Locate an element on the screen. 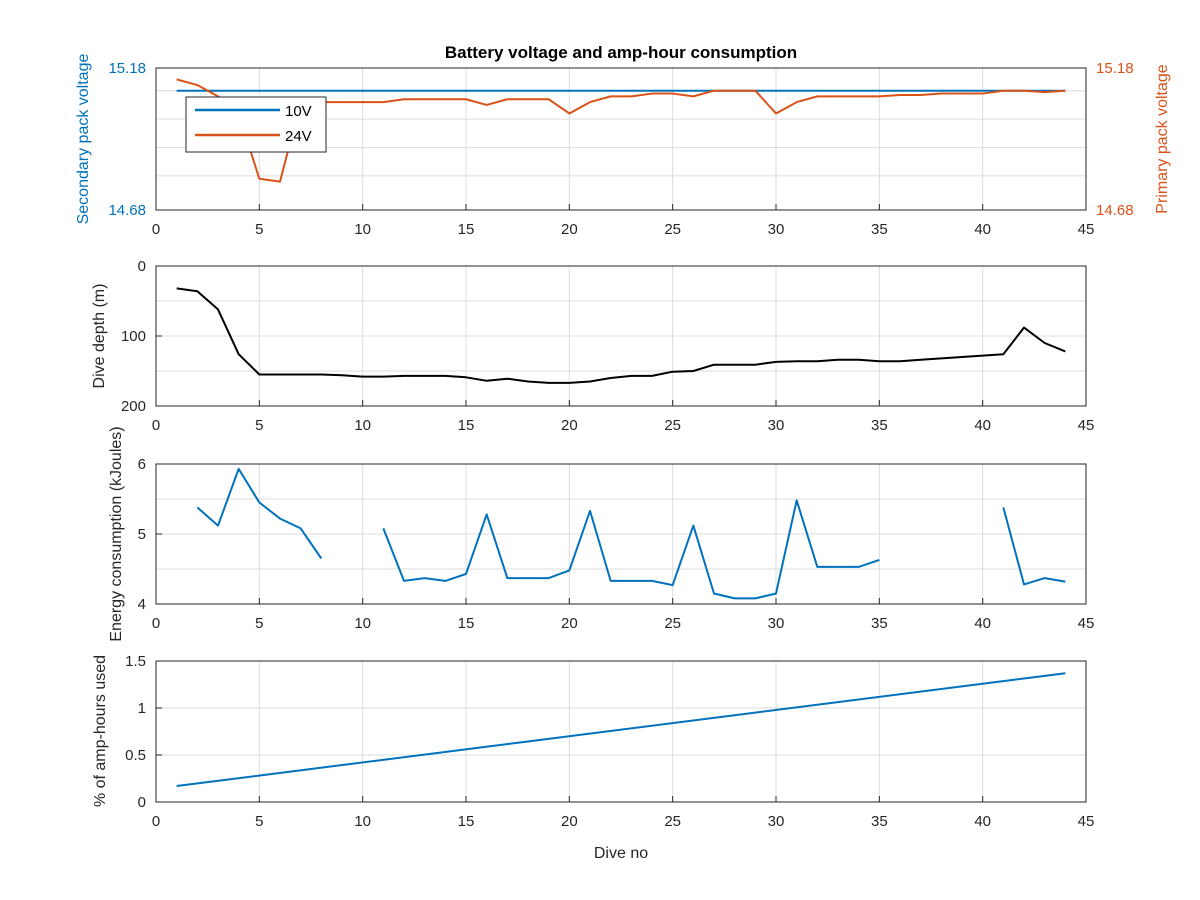 This screenshot has height=900, width=1200. amphours-x-tick-label: 5 is located at coordinates (259, 821).